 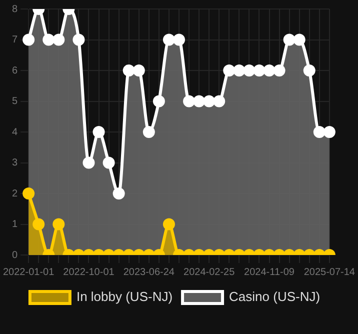 What do you see at coordinates (269, 272) in the screenshot?
I see `x-tick-label: 2024-11-09` at bounding box center [269, 272].